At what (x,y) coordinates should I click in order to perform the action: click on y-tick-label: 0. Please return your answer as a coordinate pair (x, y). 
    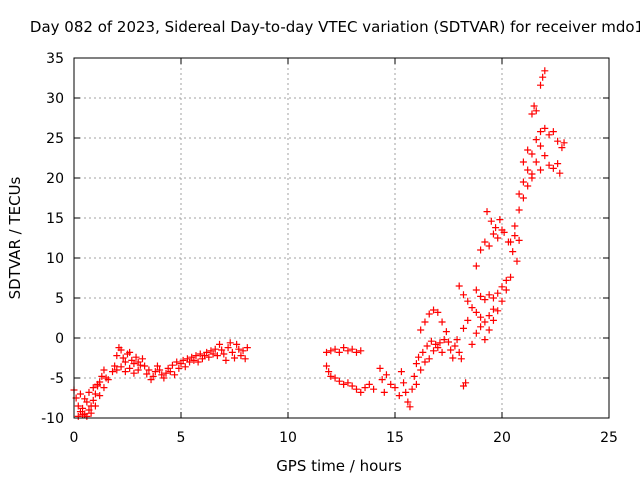
    Looking at the image, I should click on (59, 339).